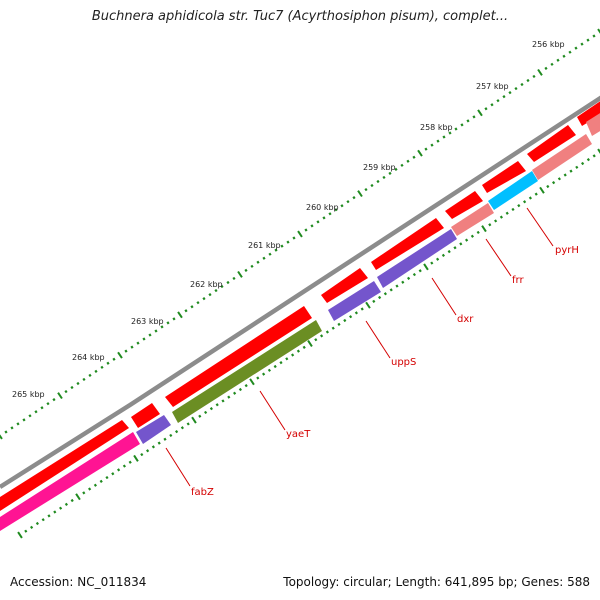 The image size is (600, 600). What do you see at coordinates (567, 250) in the screenshot?
I see `gene-label-pyrH: pyrH` at bounding box center [567, 250].